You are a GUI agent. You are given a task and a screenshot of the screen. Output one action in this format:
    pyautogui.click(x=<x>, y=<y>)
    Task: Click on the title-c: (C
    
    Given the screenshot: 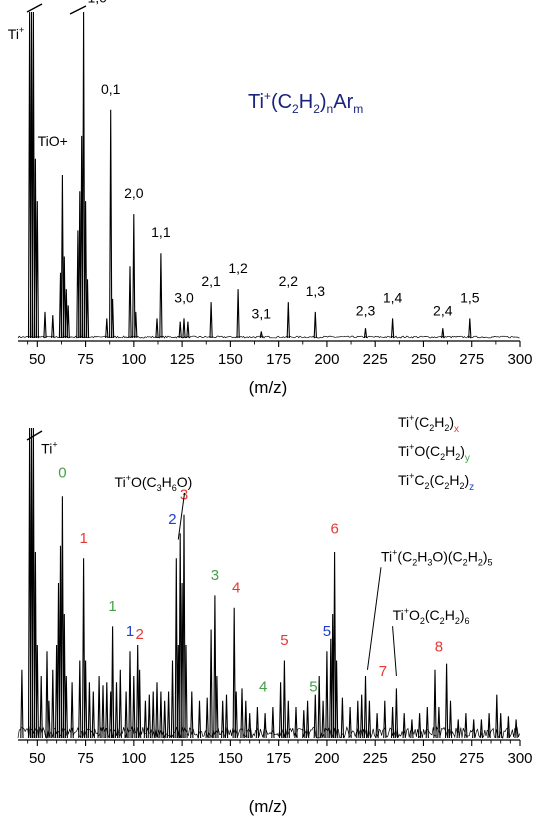 What is the action you would take?
    pyautogui.click(x=281, y=102)
    